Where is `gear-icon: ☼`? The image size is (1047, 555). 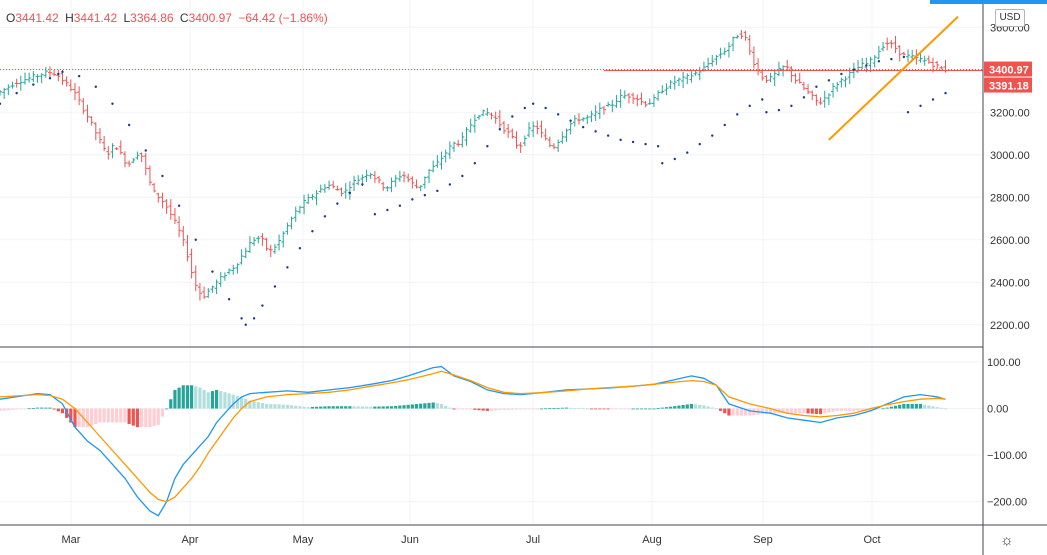
gear-icon: ☼ is located at coordinates (1007, 540).